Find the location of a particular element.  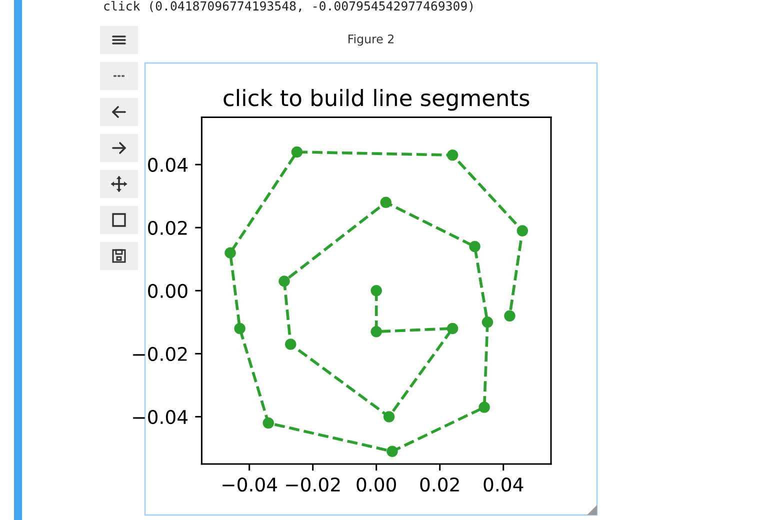

x-tick-label: 0.00 is located at coordinates (376, 484).